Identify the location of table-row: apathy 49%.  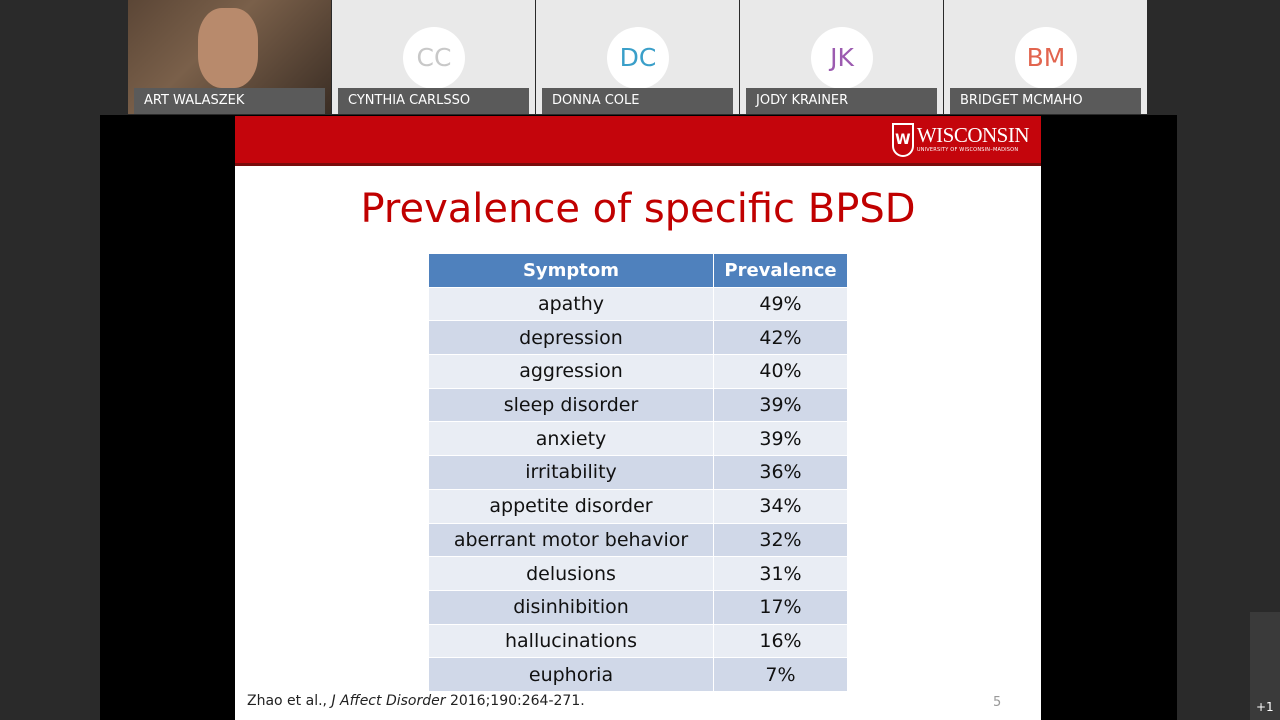
(638, 304).